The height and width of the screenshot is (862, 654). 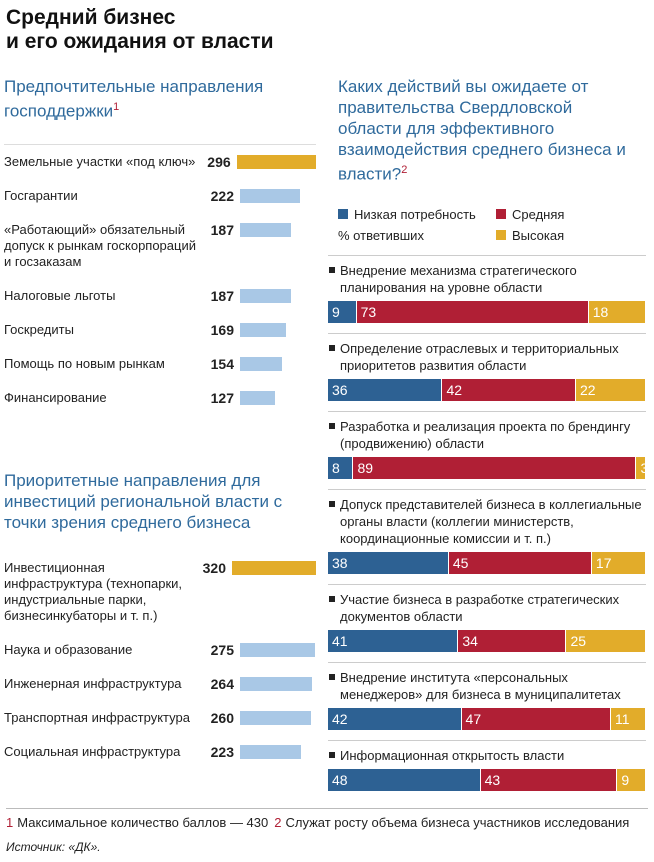 I want to click on bar-segment: 48, so click(x=404, y=779).